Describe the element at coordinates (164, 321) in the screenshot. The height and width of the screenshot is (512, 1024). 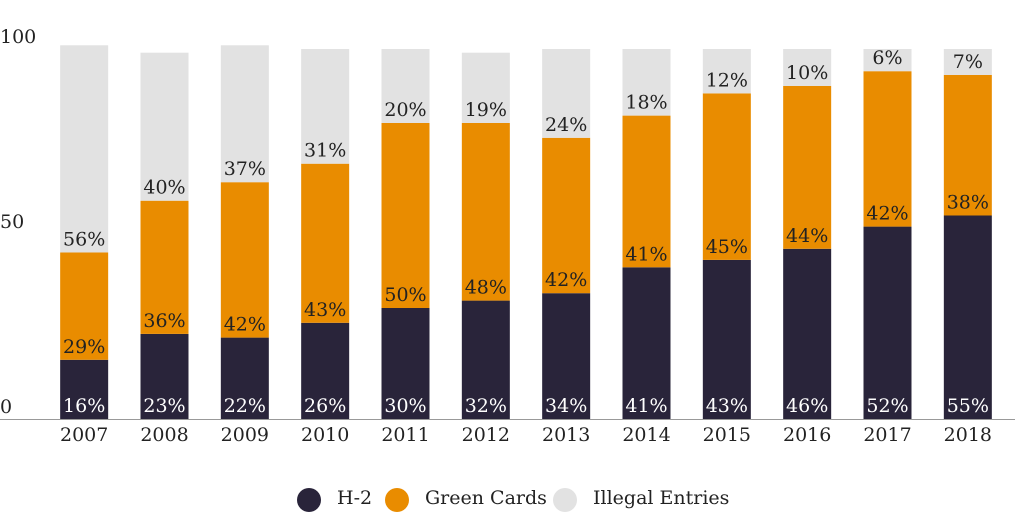
I see `value-label: 36%` at that location.